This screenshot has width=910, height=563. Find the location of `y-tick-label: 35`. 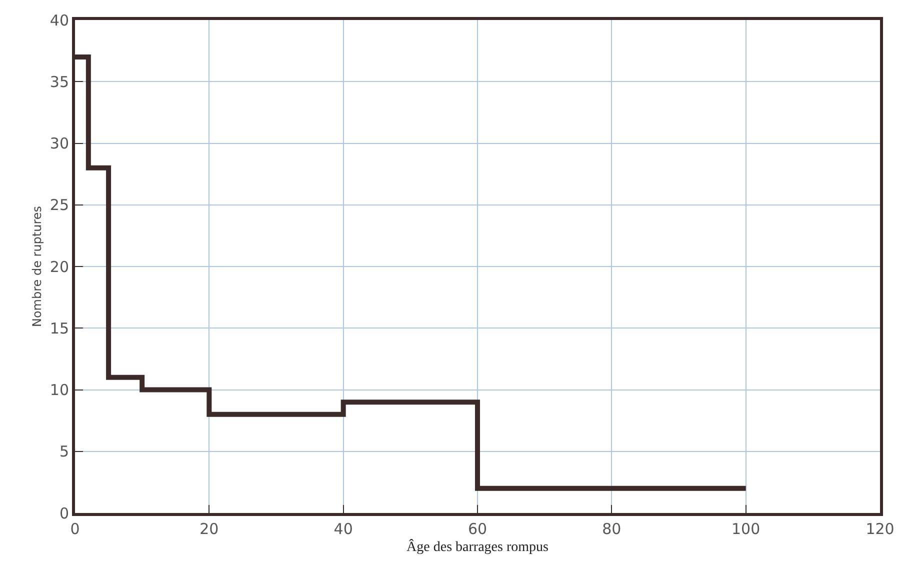

y-tick-label: 35 is located at coordinates (59, 81).